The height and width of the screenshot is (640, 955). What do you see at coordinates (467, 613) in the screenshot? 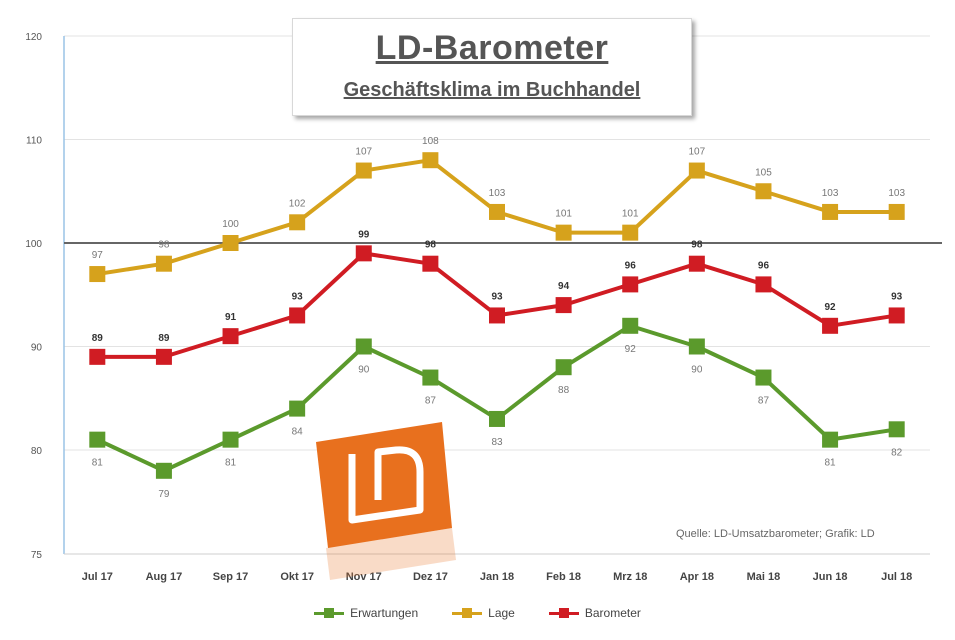
I see `legend-swatch-lage` at bounding box center [467, 613].